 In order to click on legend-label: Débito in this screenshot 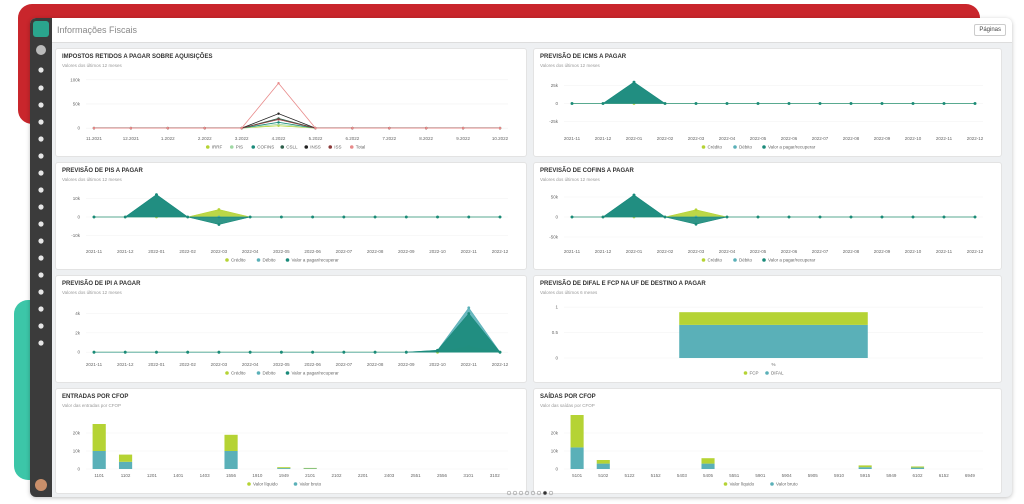, I will do `click(270, 373)`.